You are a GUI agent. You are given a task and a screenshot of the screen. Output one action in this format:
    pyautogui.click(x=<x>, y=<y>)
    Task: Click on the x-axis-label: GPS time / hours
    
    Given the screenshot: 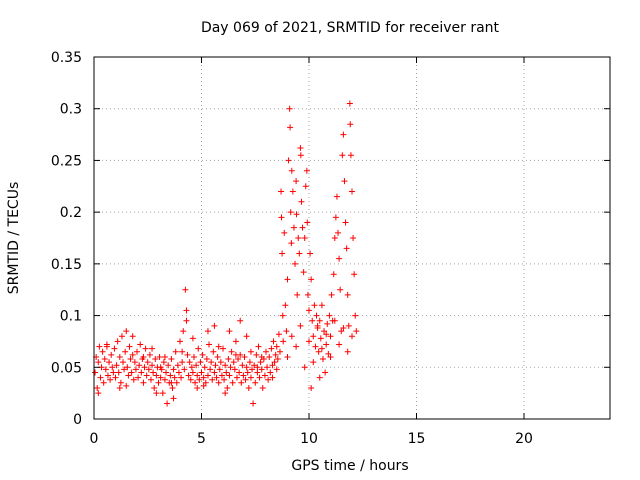 What is the action you would take?
    pyautogui.click(x=349, y=466)
    